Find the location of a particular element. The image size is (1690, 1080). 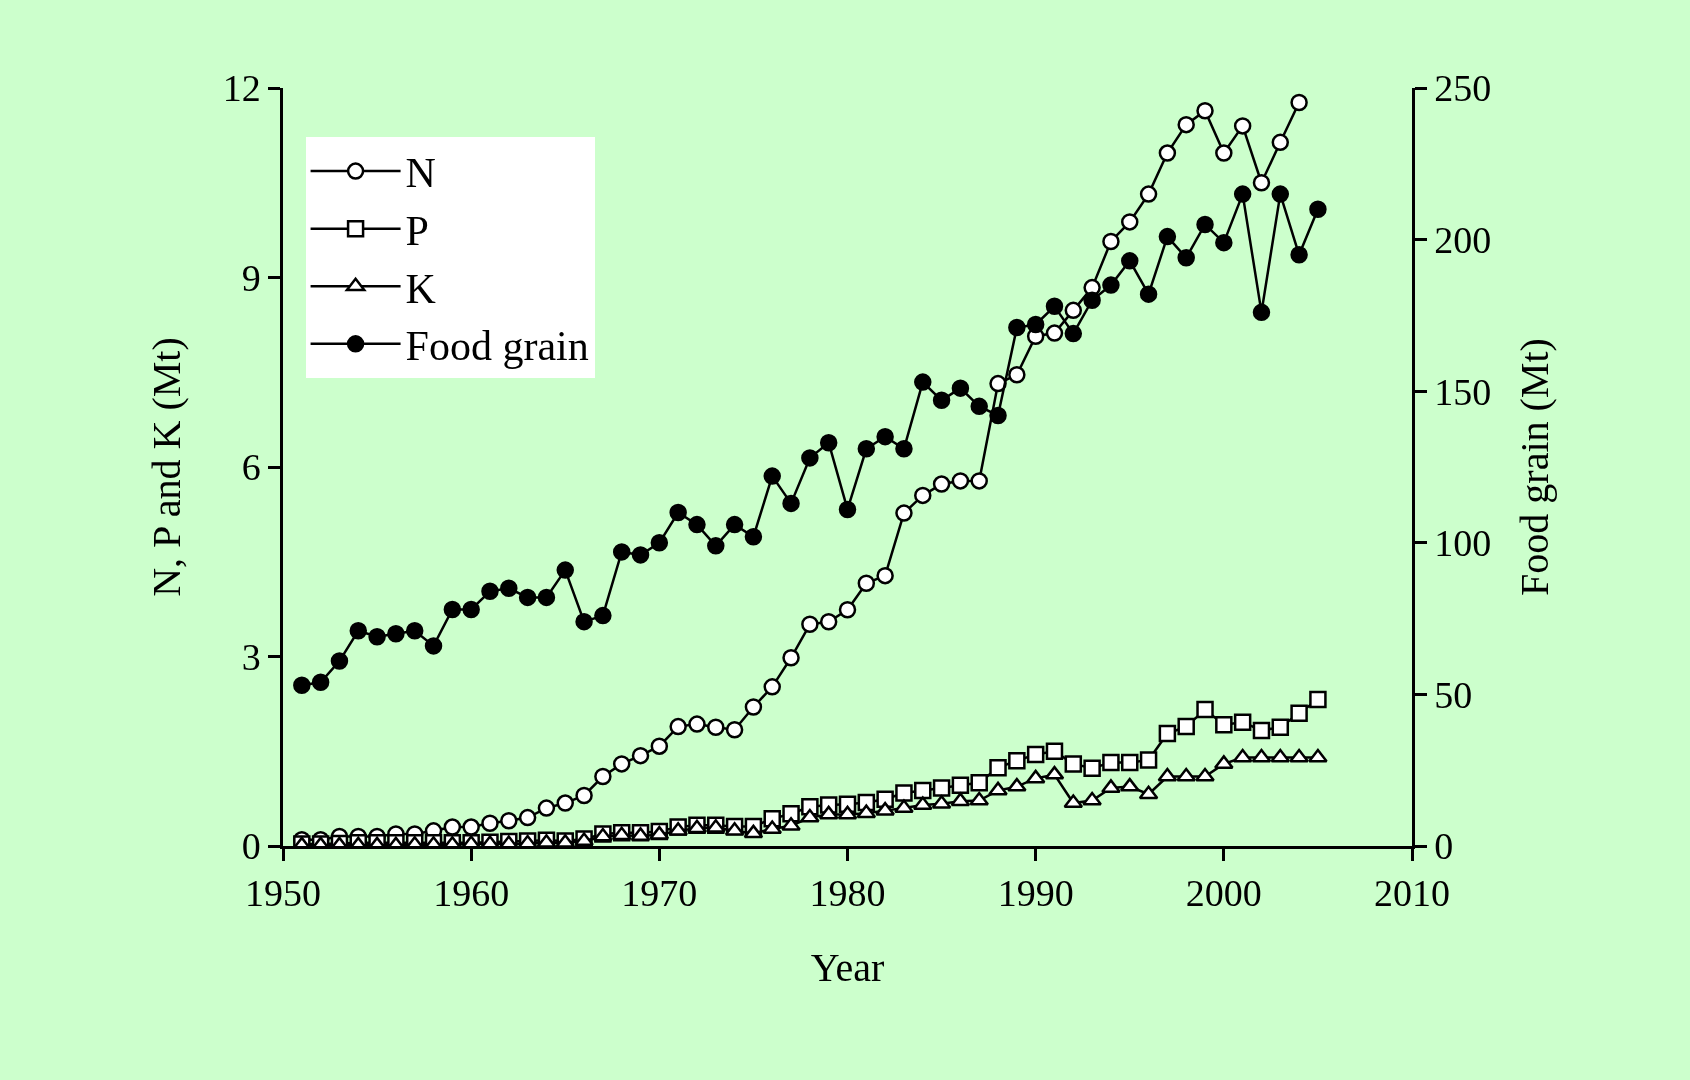

y2-tick-label: 150 is located at coordinates (1463, 391).